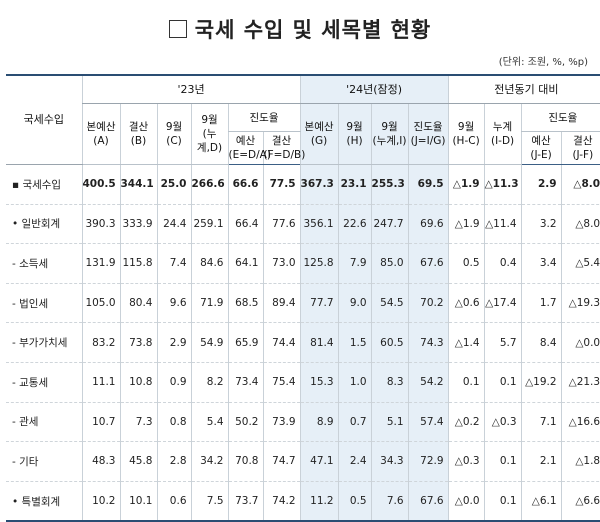  What do you see at coordinates (354, 422) in the screenshot?
I see `table-cell: 0.7` at bounding box center [354, 422].